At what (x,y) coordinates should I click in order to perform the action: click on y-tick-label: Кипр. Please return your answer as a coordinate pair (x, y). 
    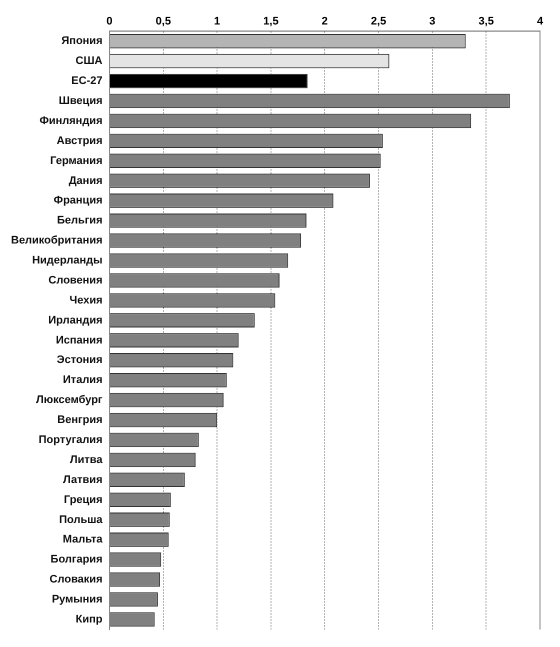
    Looking at the image, I should click on (89, 619).